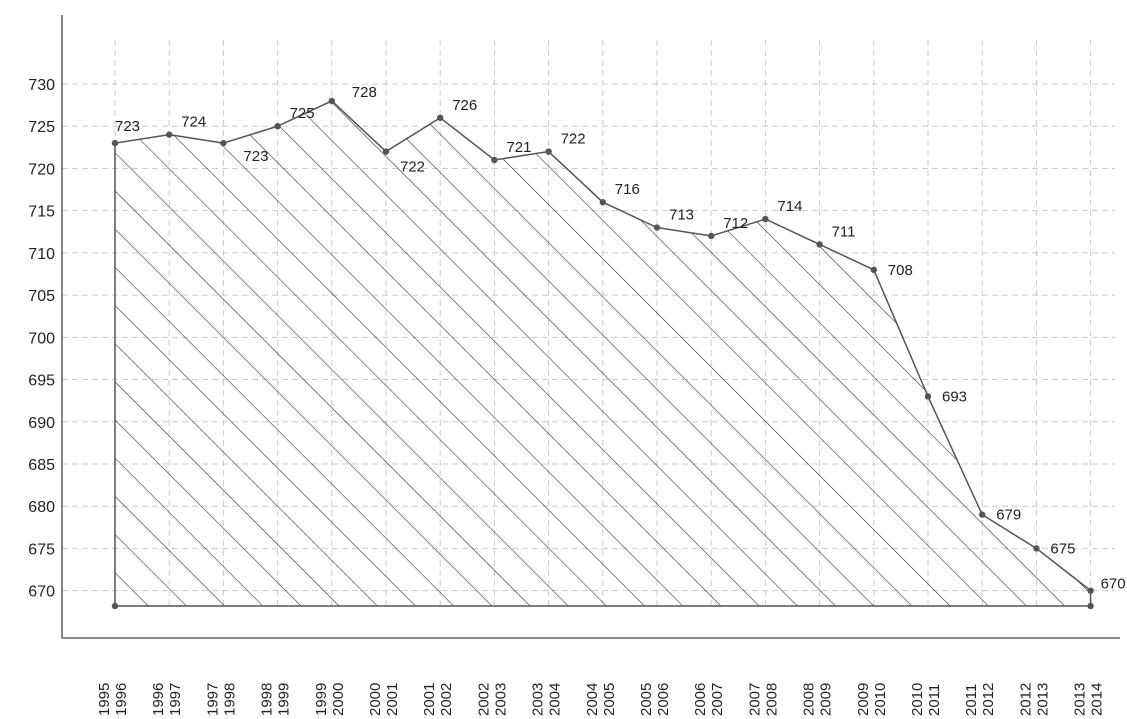 This screenshot has height=719, width=1127. What do you see at coordinates (302, 113) in the screenshot?
I see `data-label: 725` at bounding box center [302, 113].